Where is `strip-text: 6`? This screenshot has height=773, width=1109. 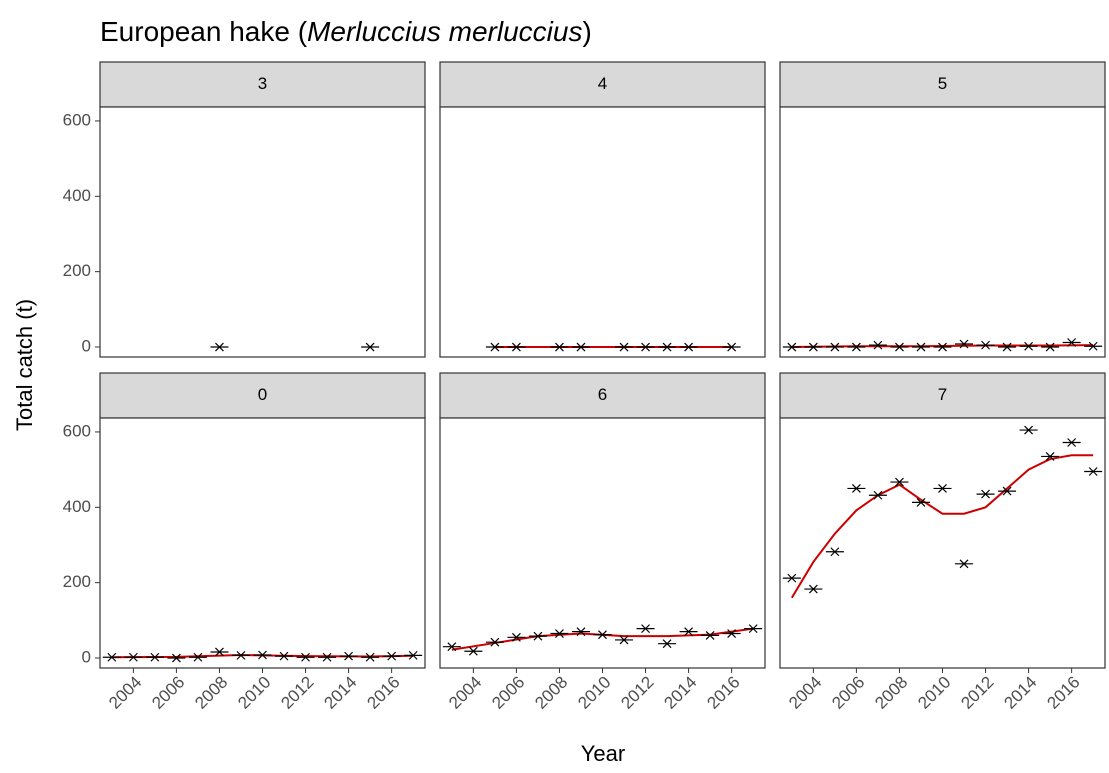 strip-text: 6 is located at coordinates (602, 394).